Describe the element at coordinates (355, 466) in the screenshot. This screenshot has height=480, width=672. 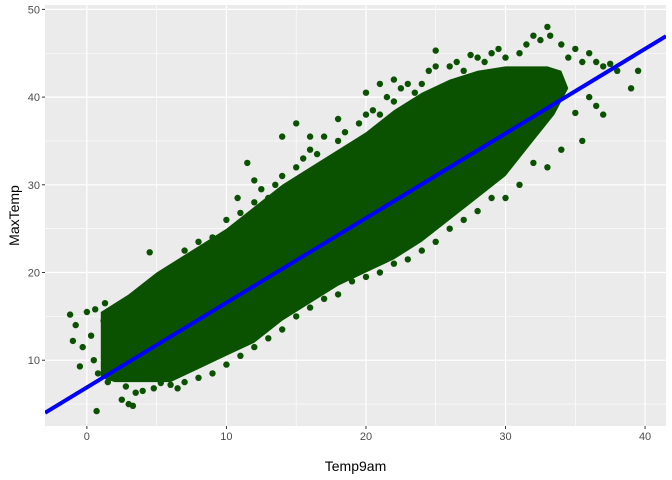
I see `x-axis-title: Temp9am` at that location.